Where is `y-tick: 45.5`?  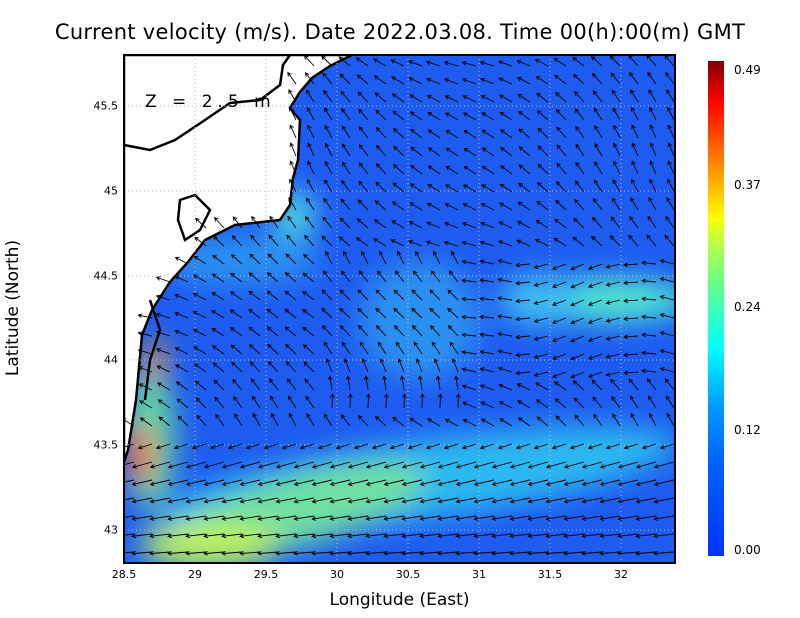
y-tick: 45.5 is located at coordinates (106, 106).